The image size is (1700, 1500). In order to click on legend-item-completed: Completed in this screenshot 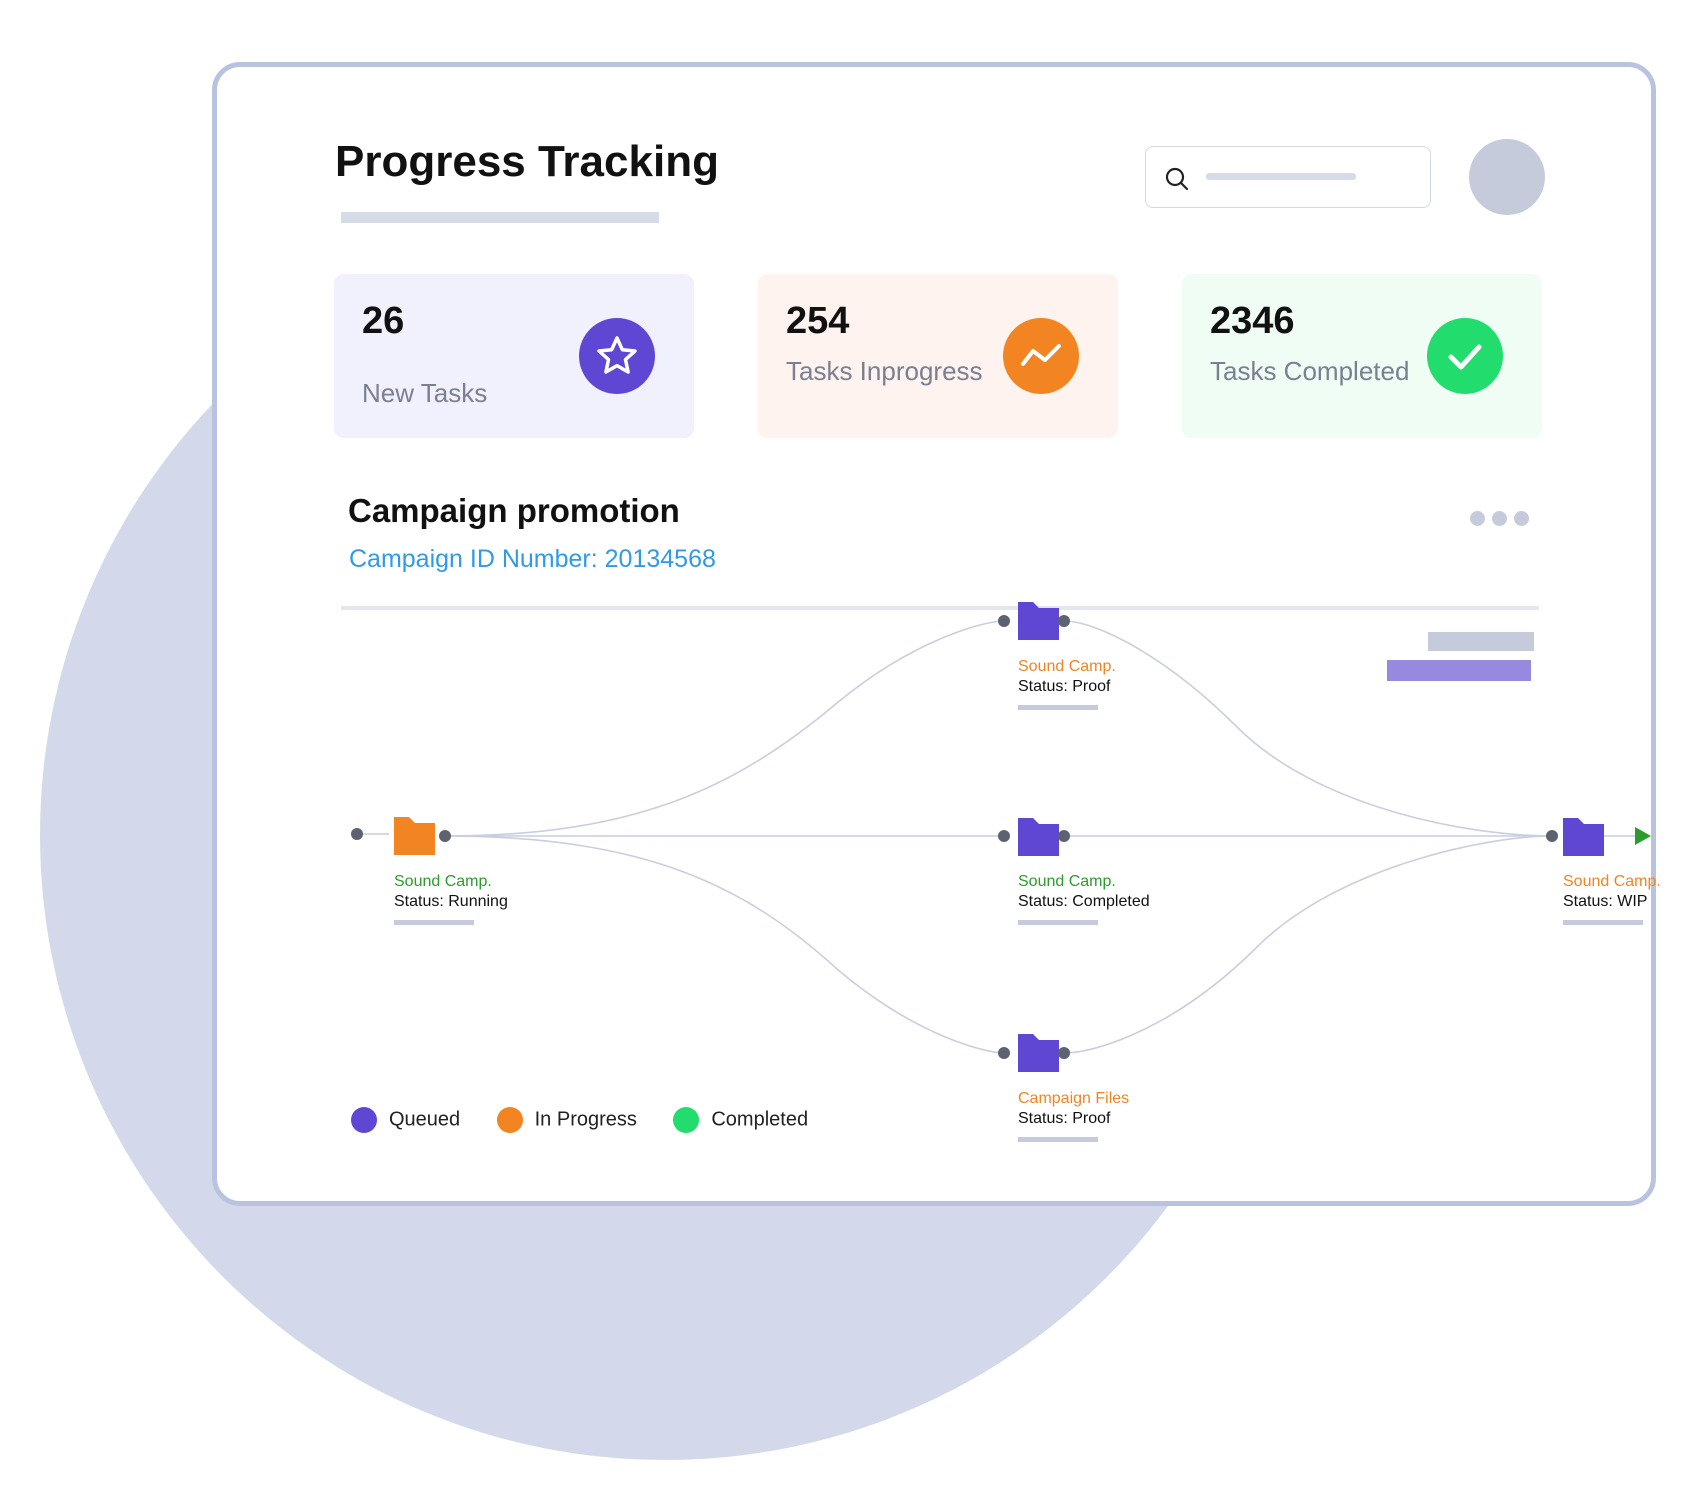, I will do `click(740, 1120)`.